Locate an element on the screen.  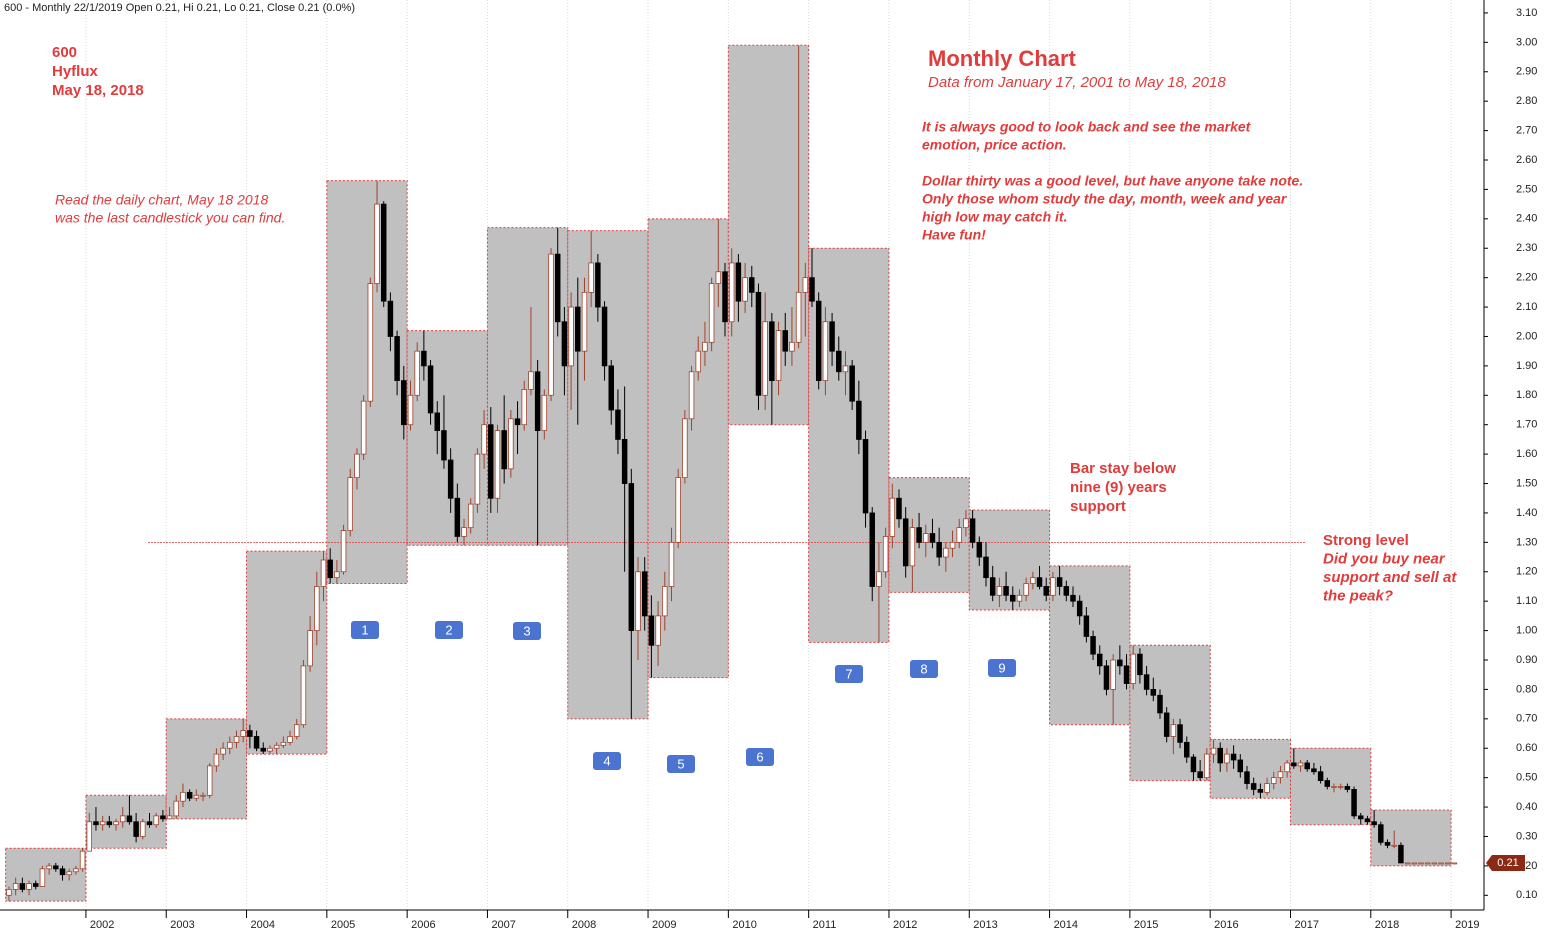
y-tick-label: 3.10 is located at coordinates (1526, 13).